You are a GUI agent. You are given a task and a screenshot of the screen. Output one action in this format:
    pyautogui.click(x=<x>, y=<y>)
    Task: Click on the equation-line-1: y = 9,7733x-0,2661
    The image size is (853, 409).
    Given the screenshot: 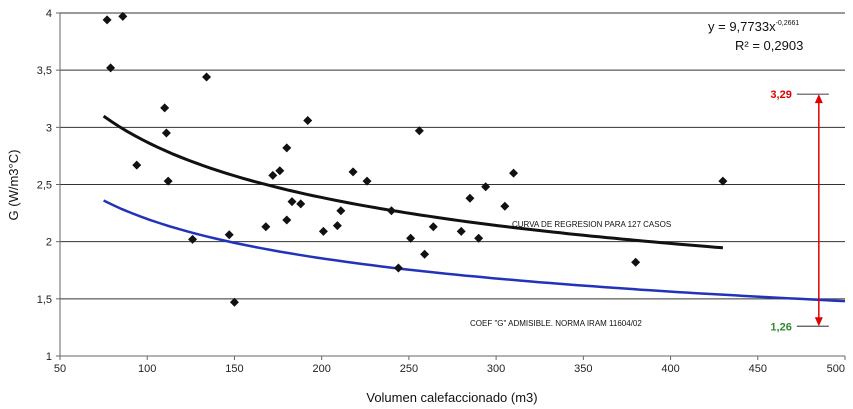 What is the action you would take?
    pyautogui.click(x=753, y=26)
    